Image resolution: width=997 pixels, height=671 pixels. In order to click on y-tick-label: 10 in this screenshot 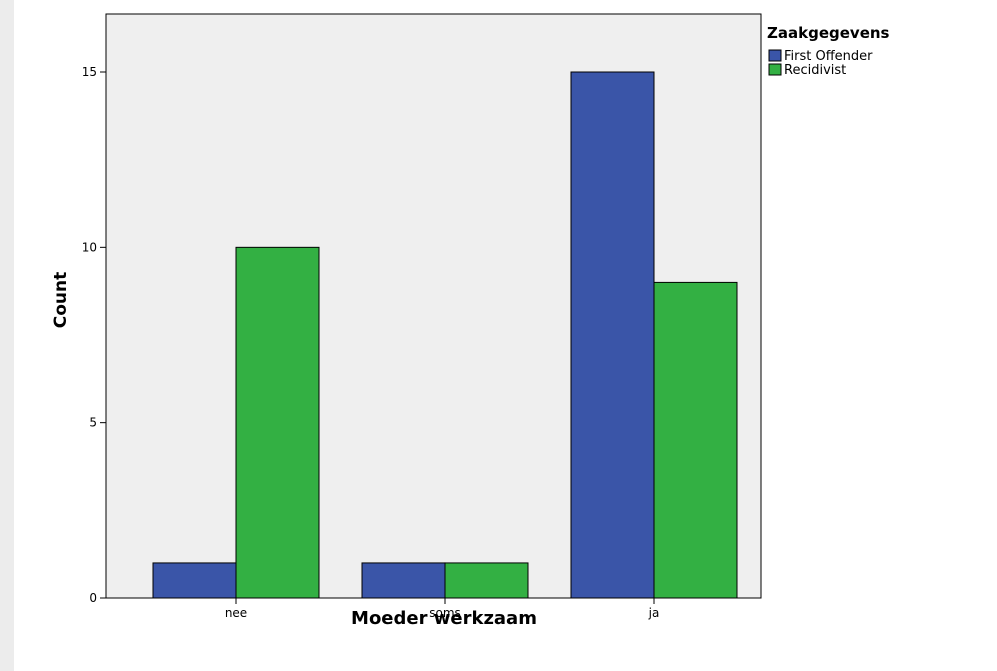, I will do `click(89, 247)`.